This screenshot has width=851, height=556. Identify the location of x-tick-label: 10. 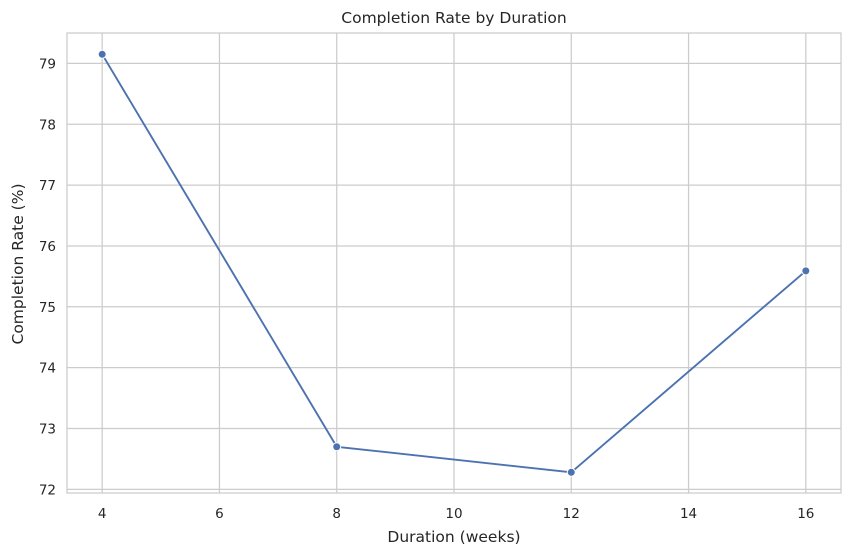
(453, 514).